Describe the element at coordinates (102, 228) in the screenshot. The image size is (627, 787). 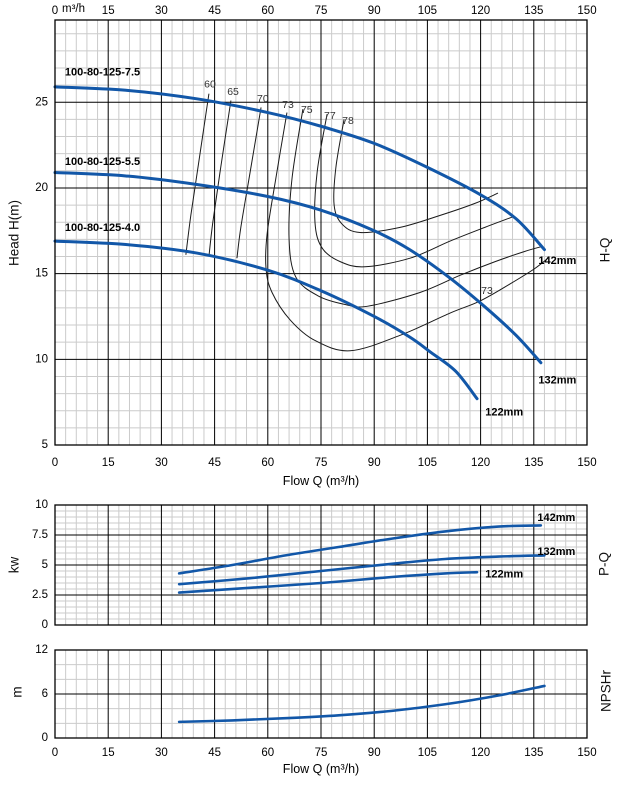
I see `curve-label: 100-80-125-4.0` at that location.